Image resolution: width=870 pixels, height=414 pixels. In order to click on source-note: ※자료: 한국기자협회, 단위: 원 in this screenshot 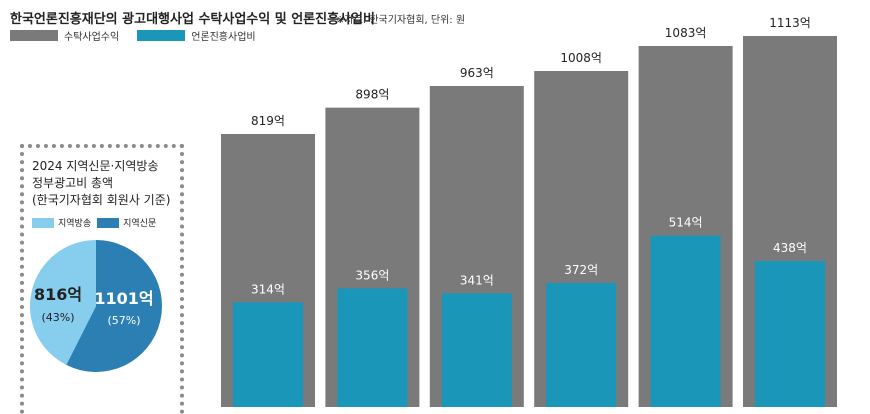, I will do `click(401, 20)`.